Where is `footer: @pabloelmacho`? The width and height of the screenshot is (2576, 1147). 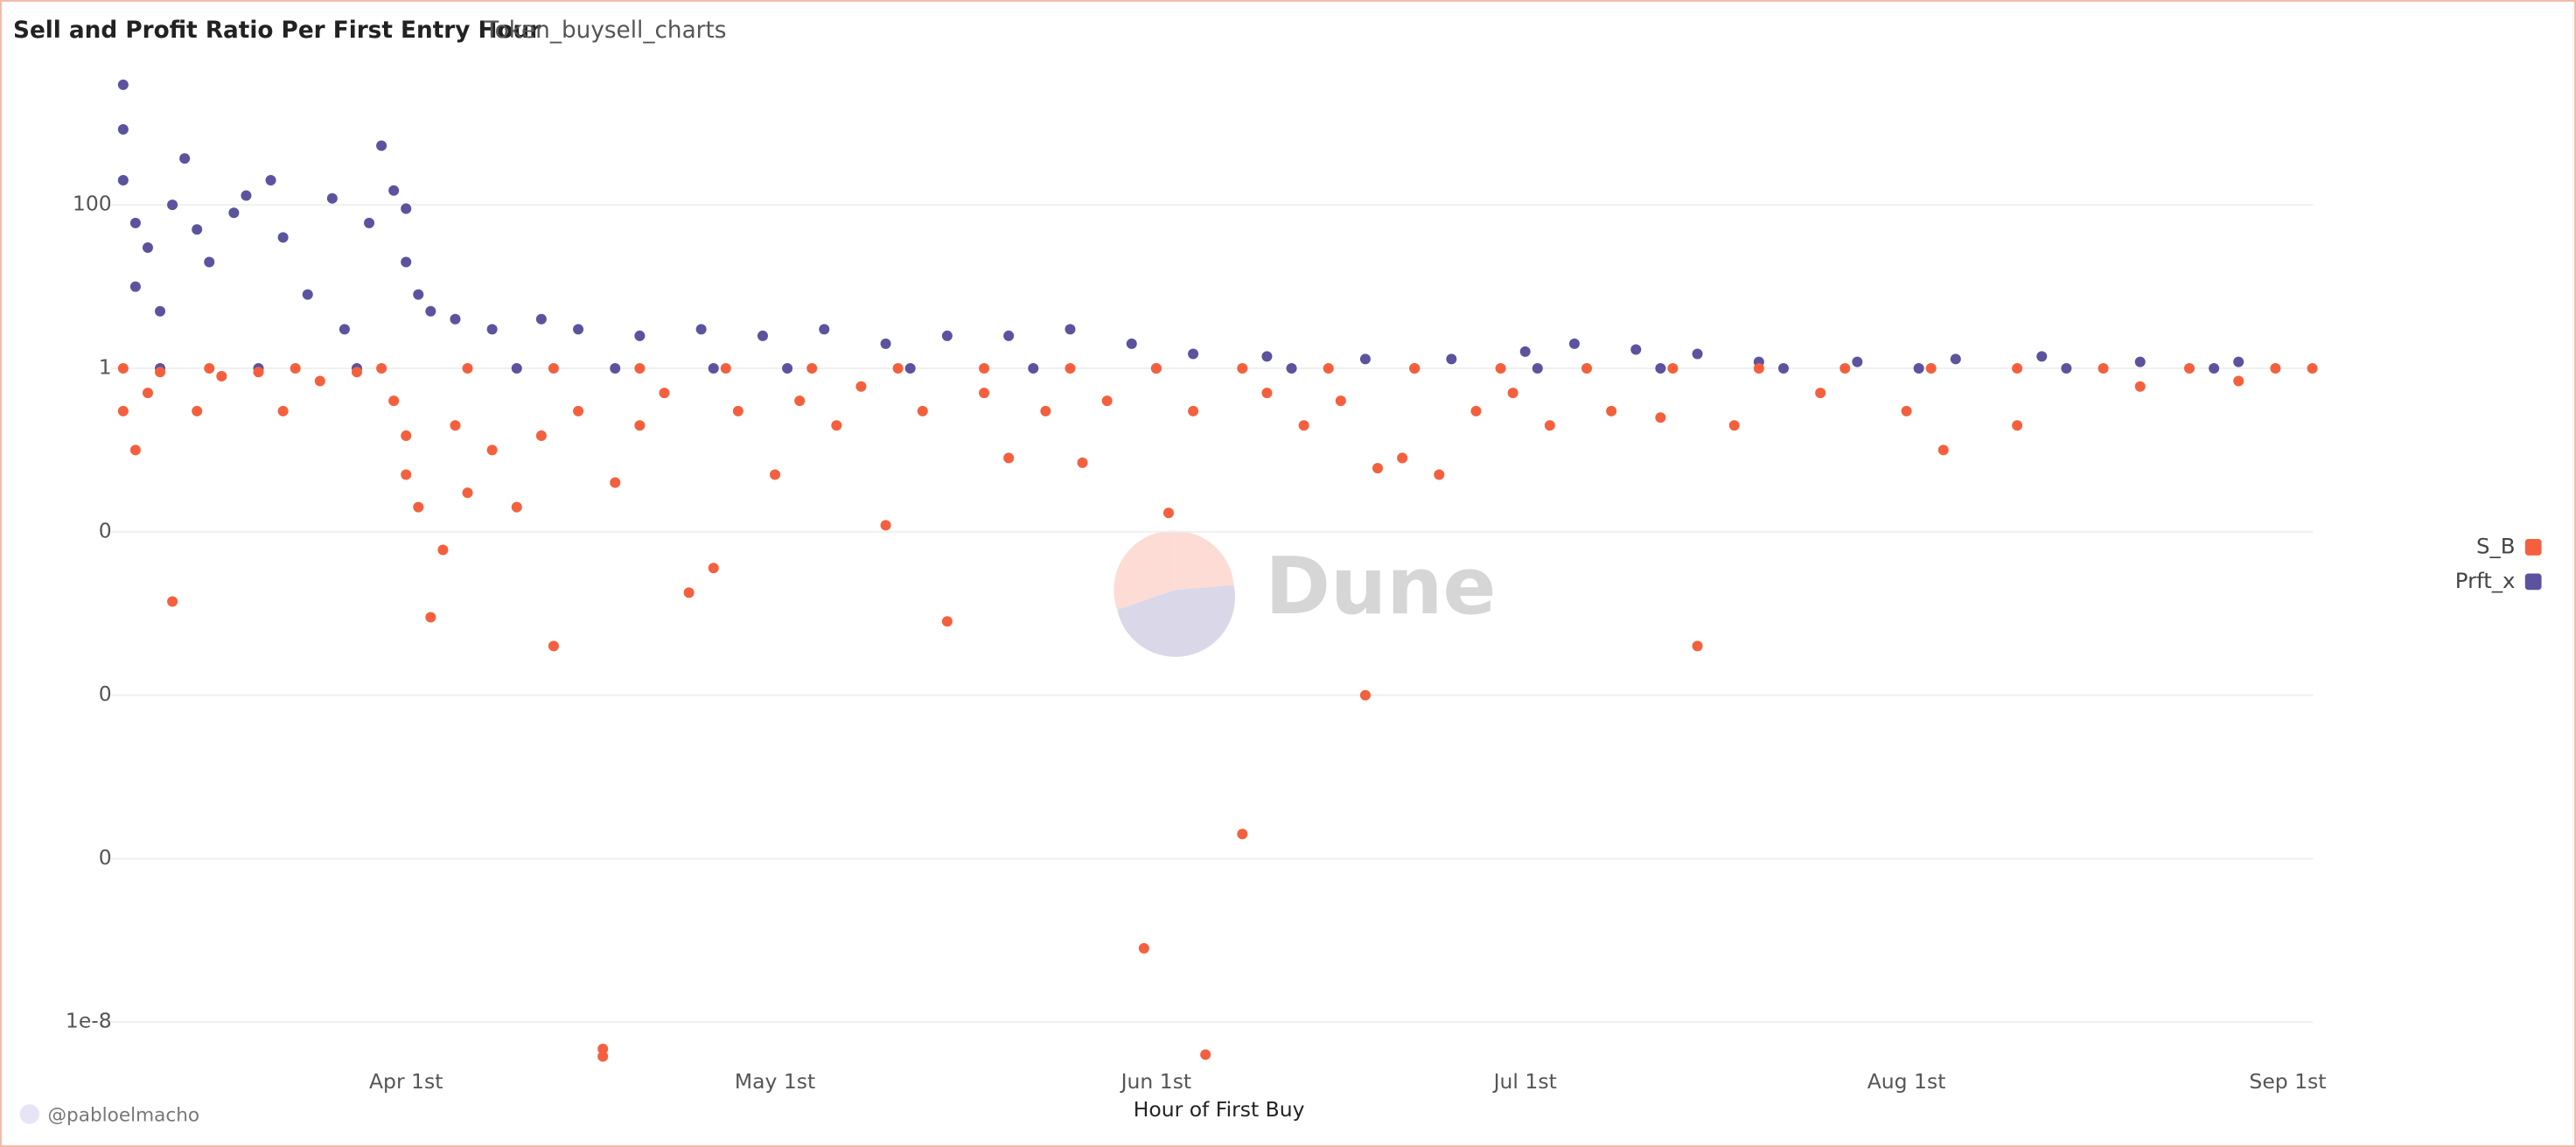 footer: @pabloelmacho is located at coordinates (123, 1115).